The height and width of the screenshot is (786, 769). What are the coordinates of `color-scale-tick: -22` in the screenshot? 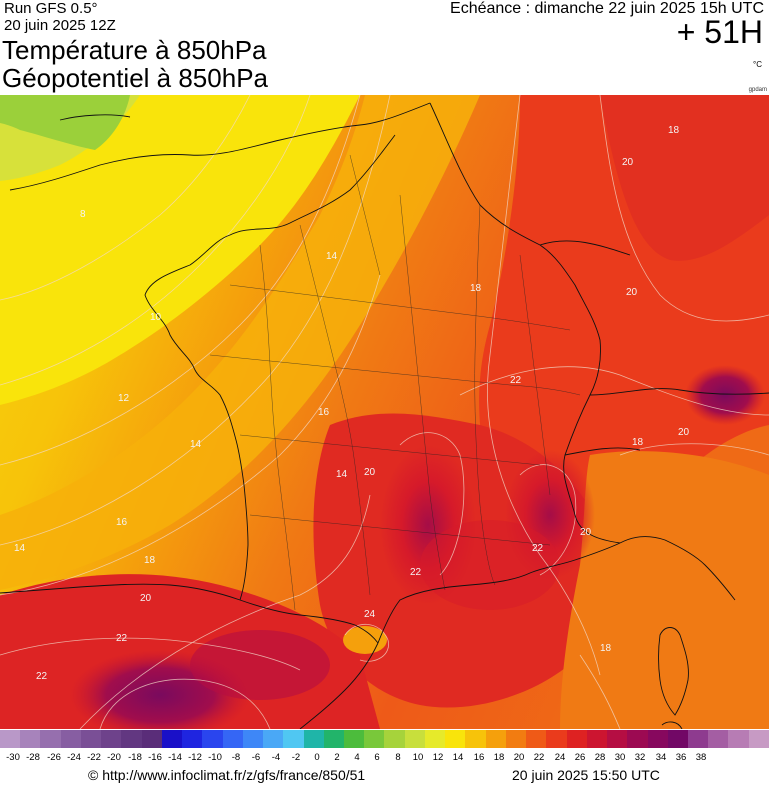 It's located at (94, 757).